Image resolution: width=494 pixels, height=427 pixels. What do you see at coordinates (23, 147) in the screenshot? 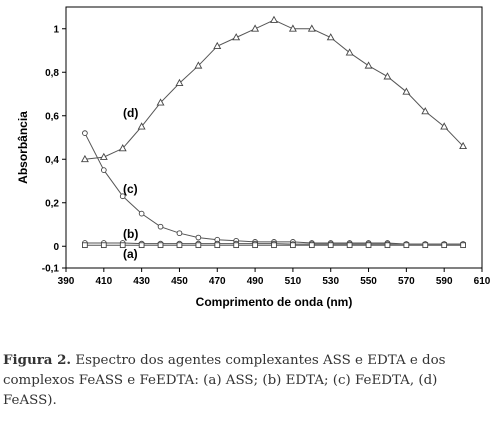
I see `y-axis-title: Absorbância` at bounding box center [23, 147].